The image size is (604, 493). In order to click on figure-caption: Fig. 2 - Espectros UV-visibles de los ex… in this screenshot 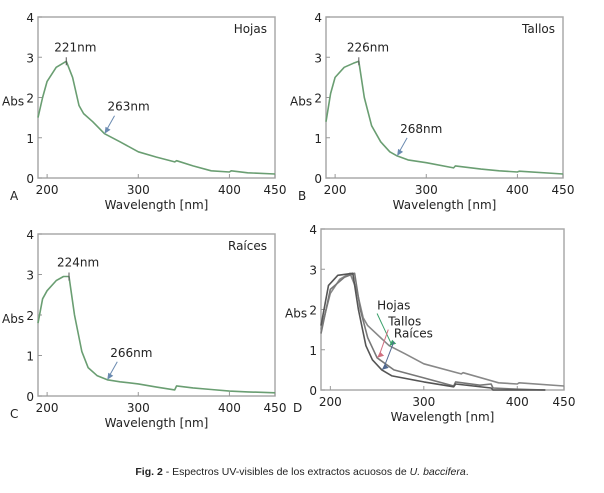, I will do `click(302, 472)`.